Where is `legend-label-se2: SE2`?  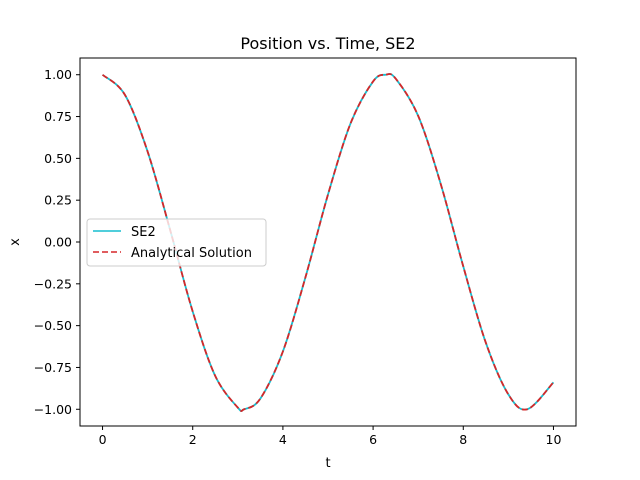 legend-label-se2: SE2 is located at coordinates (143, 232).